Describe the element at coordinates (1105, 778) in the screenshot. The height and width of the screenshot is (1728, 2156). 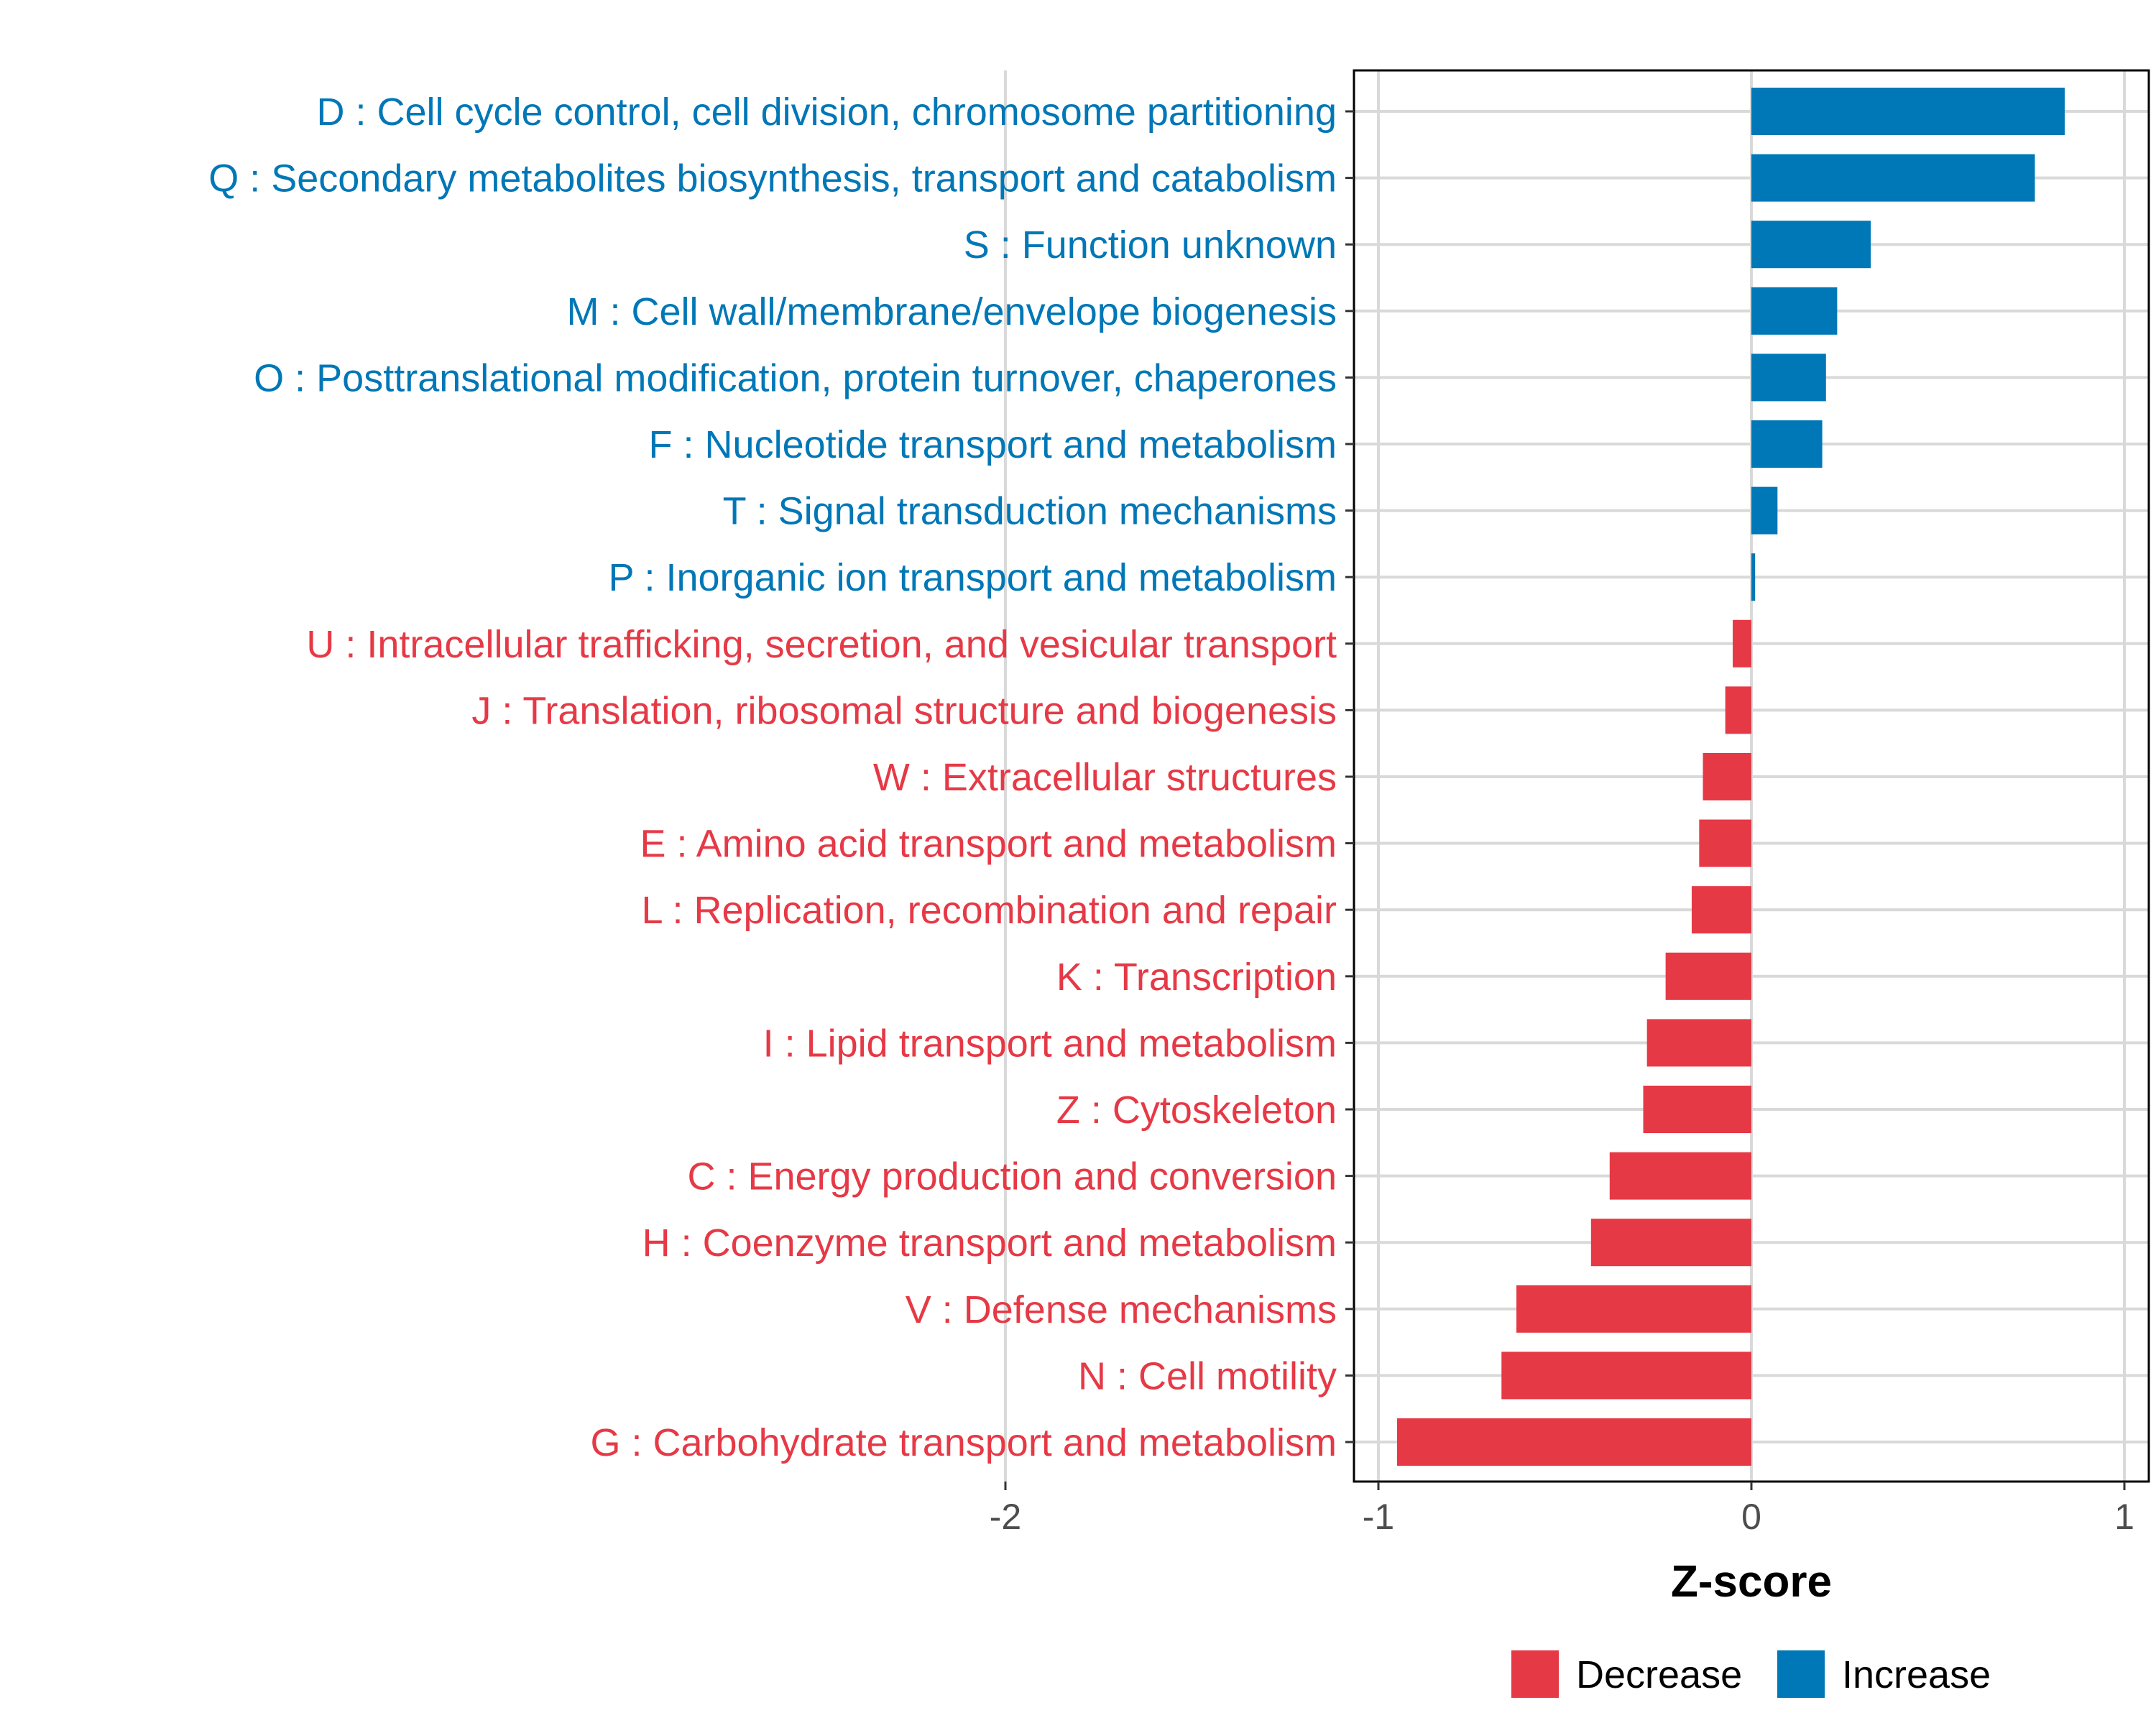
I see `category-label: W : Extracellular structures` at that location.